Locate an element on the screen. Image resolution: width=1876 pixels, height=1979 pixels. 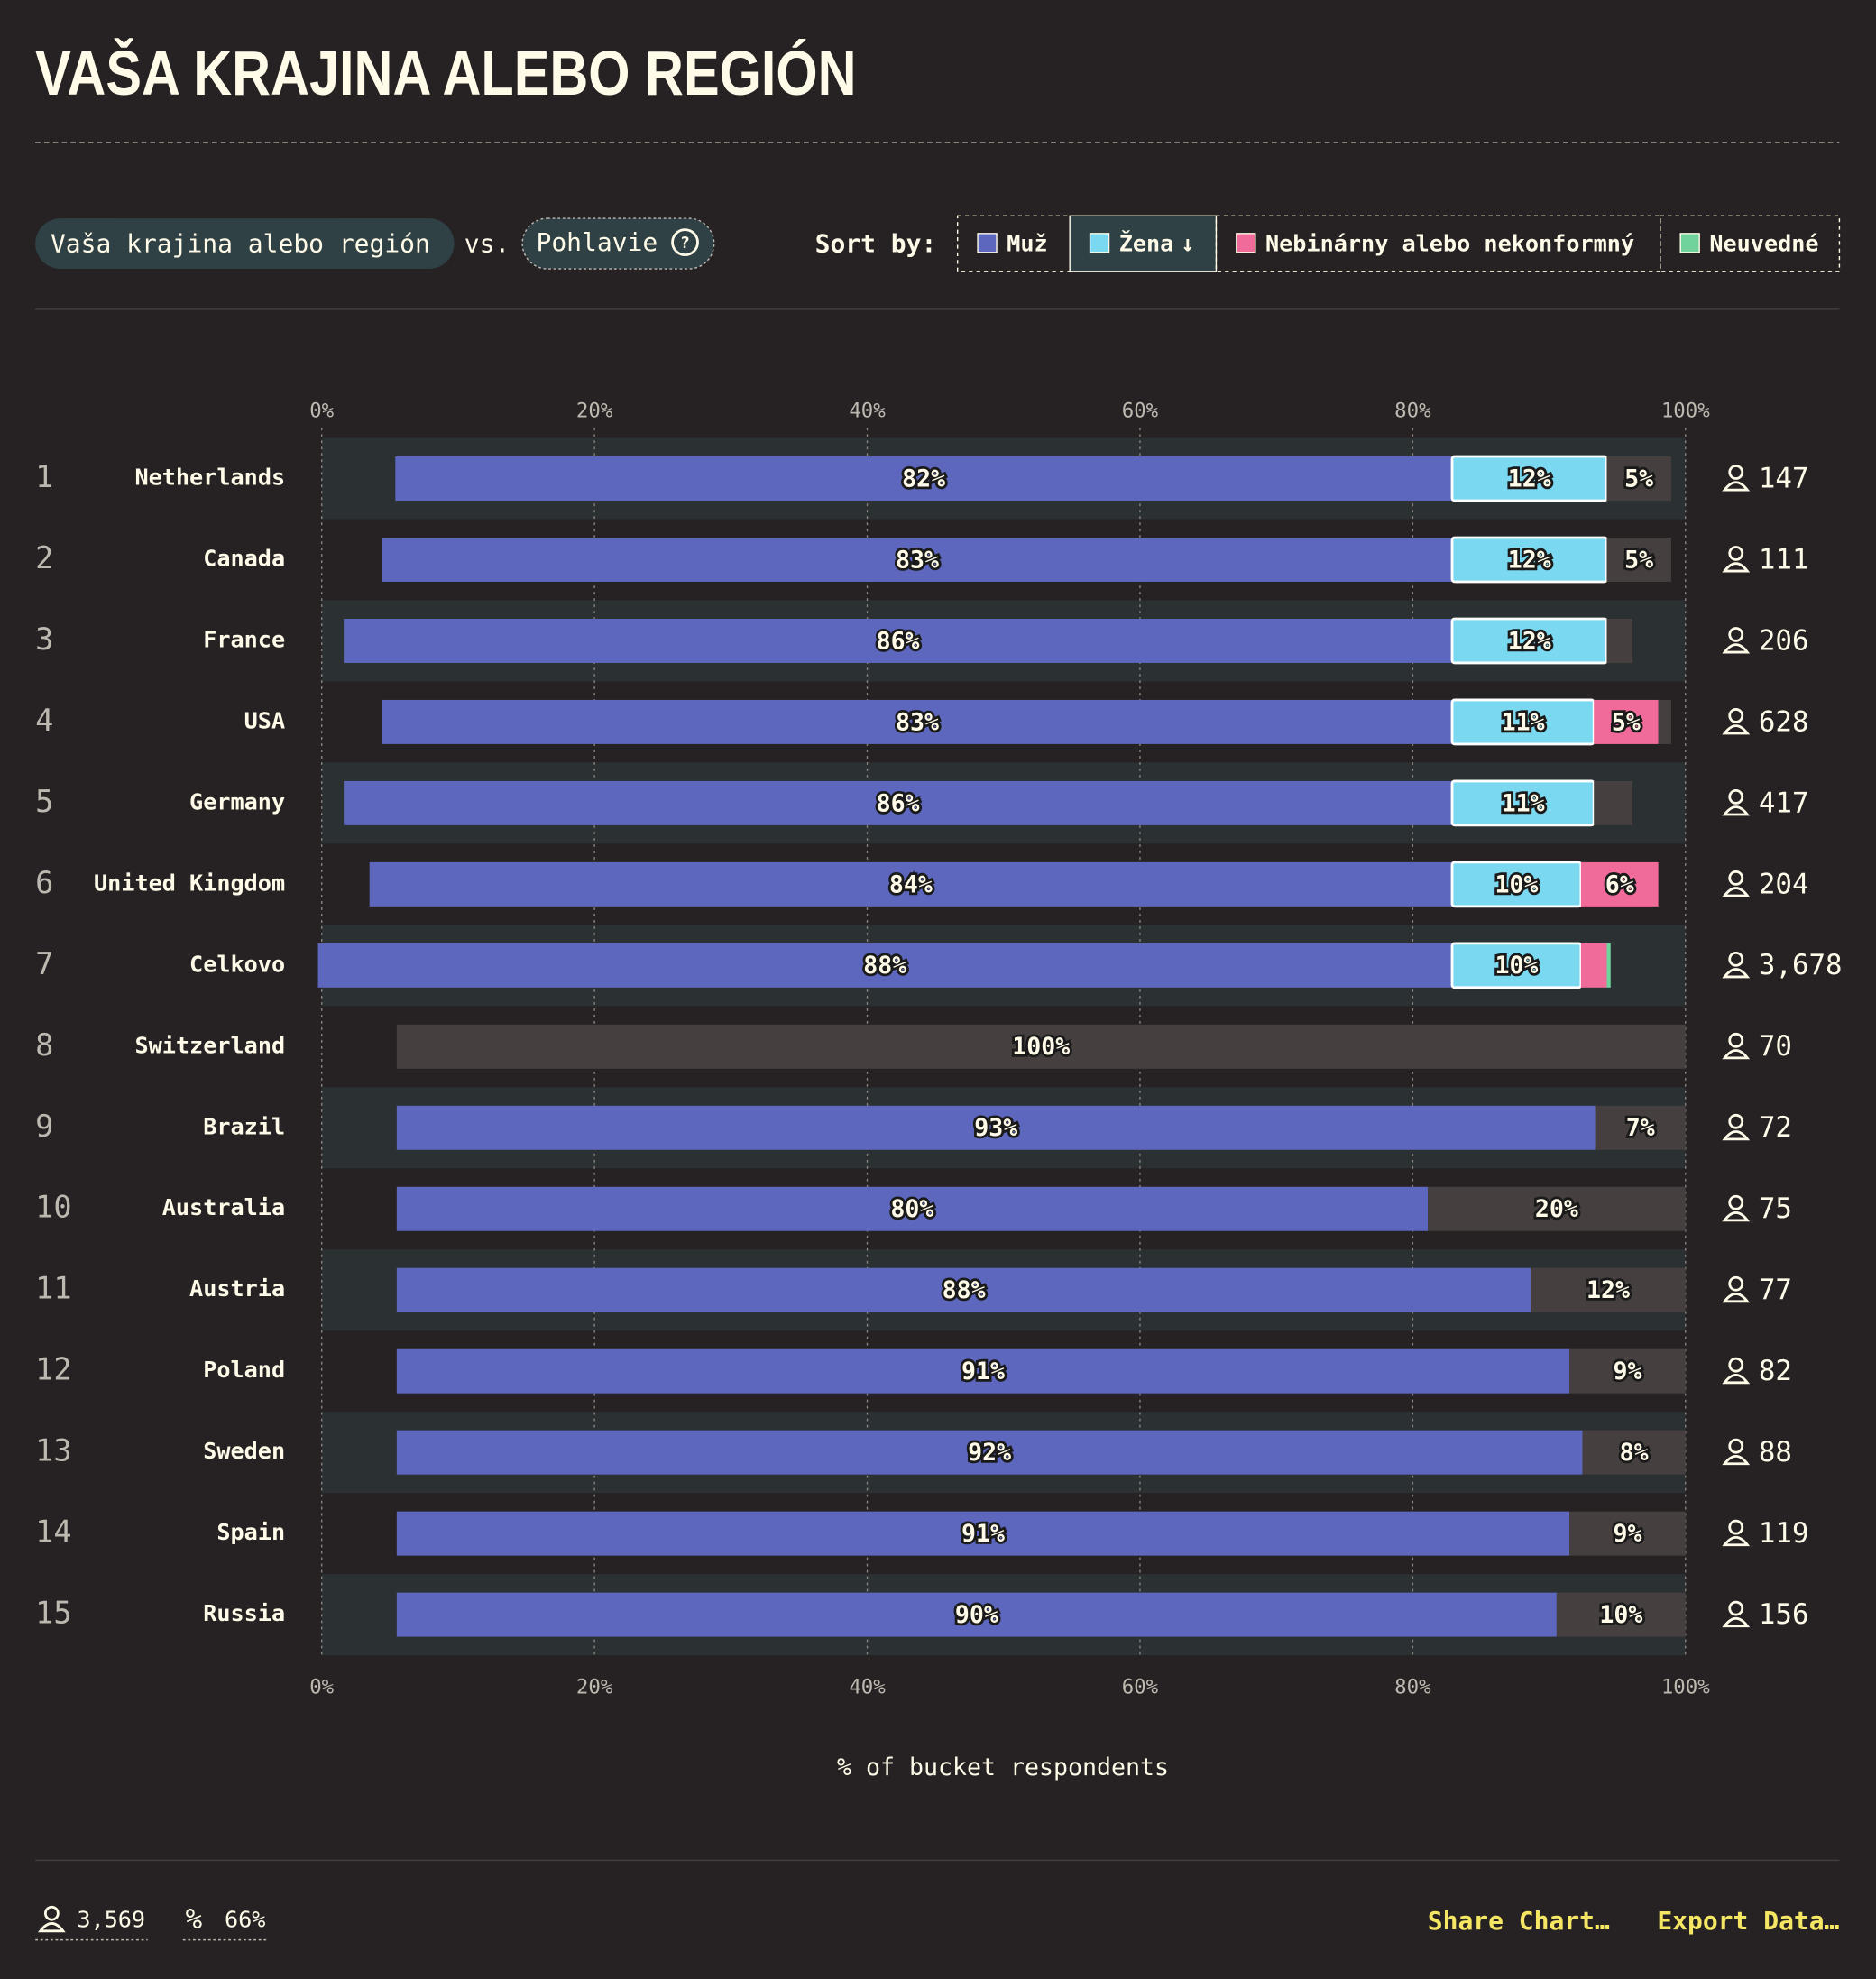
legend-label: Nebinárny alebo nekonformný is located at coordinates (1449, 243).